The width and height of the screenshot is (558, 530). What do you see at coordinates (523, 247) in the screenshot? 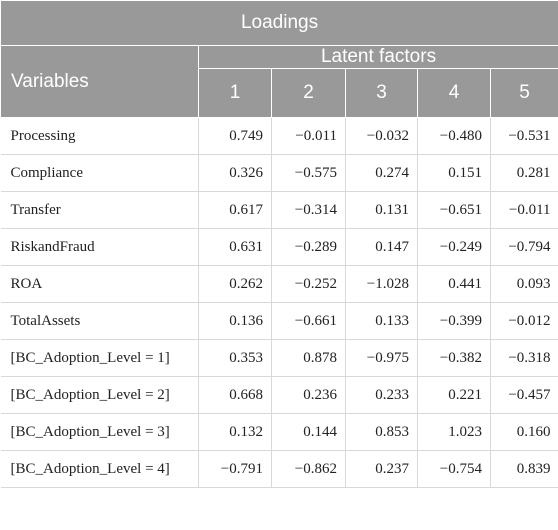
I see `loading-value: −0.794` at bounding box center [523, 247].